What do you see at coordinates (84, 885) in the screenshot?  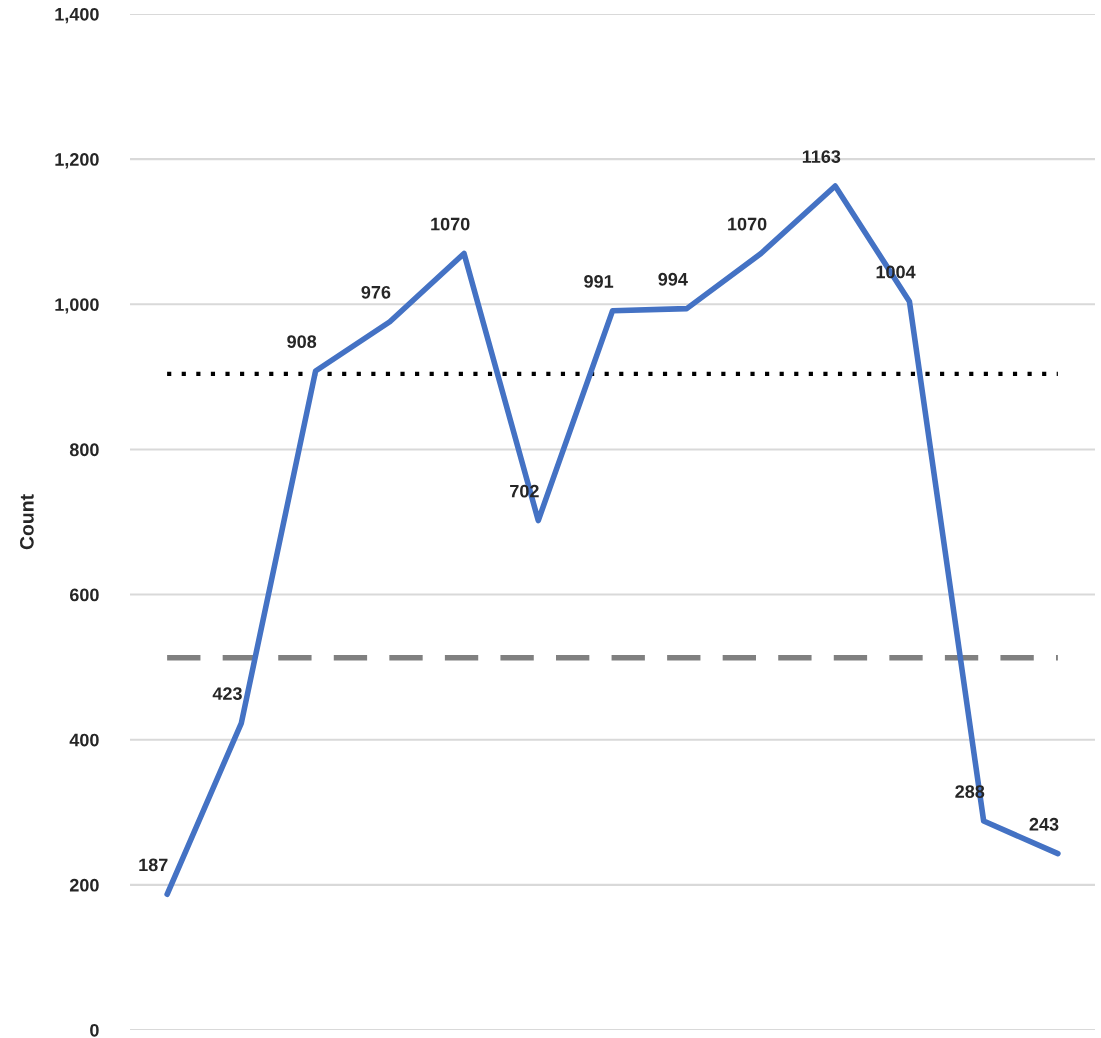 I see `y-tick-label: 200` at bounding box center [84, 885].